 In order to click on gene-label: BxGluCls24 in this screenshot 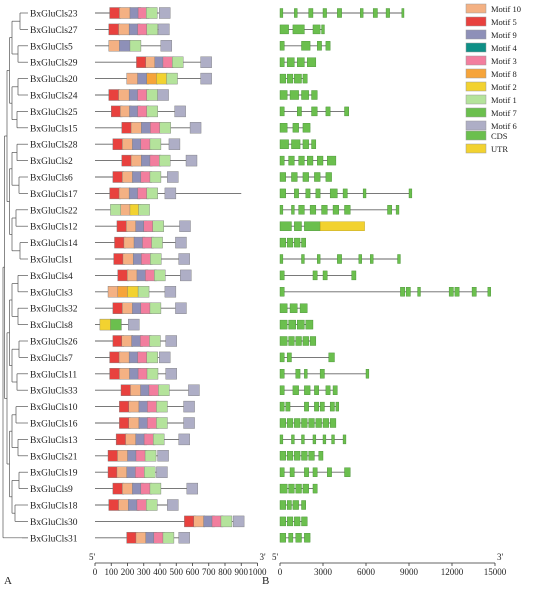, I will do `click(54, 97)`.